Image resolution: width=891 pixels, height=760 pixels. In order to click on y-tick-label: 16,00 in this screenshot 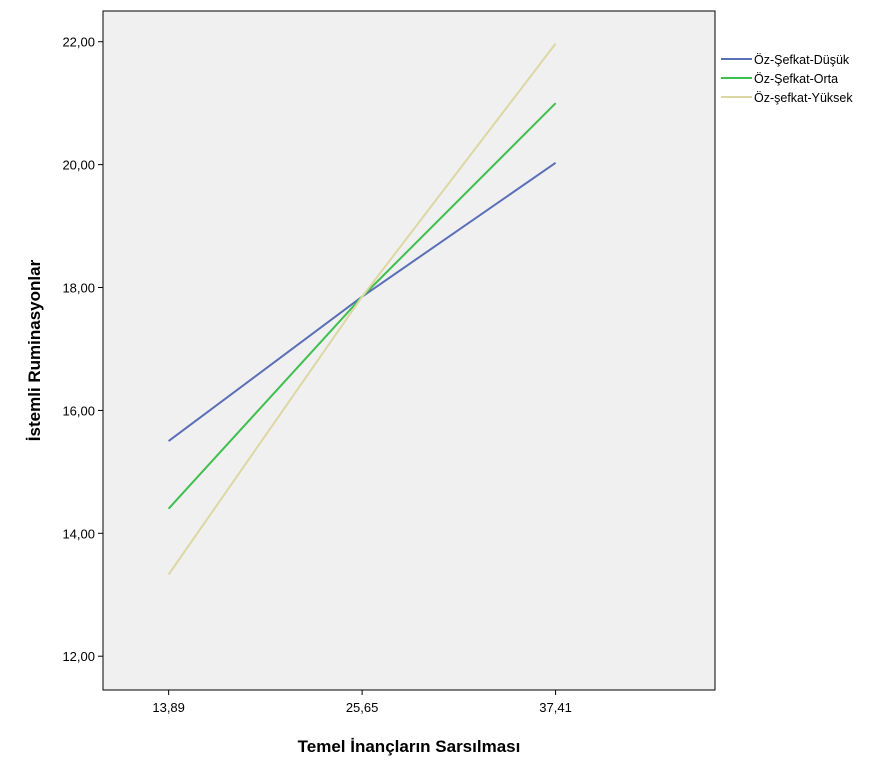, I will do `click(78, 410)`.